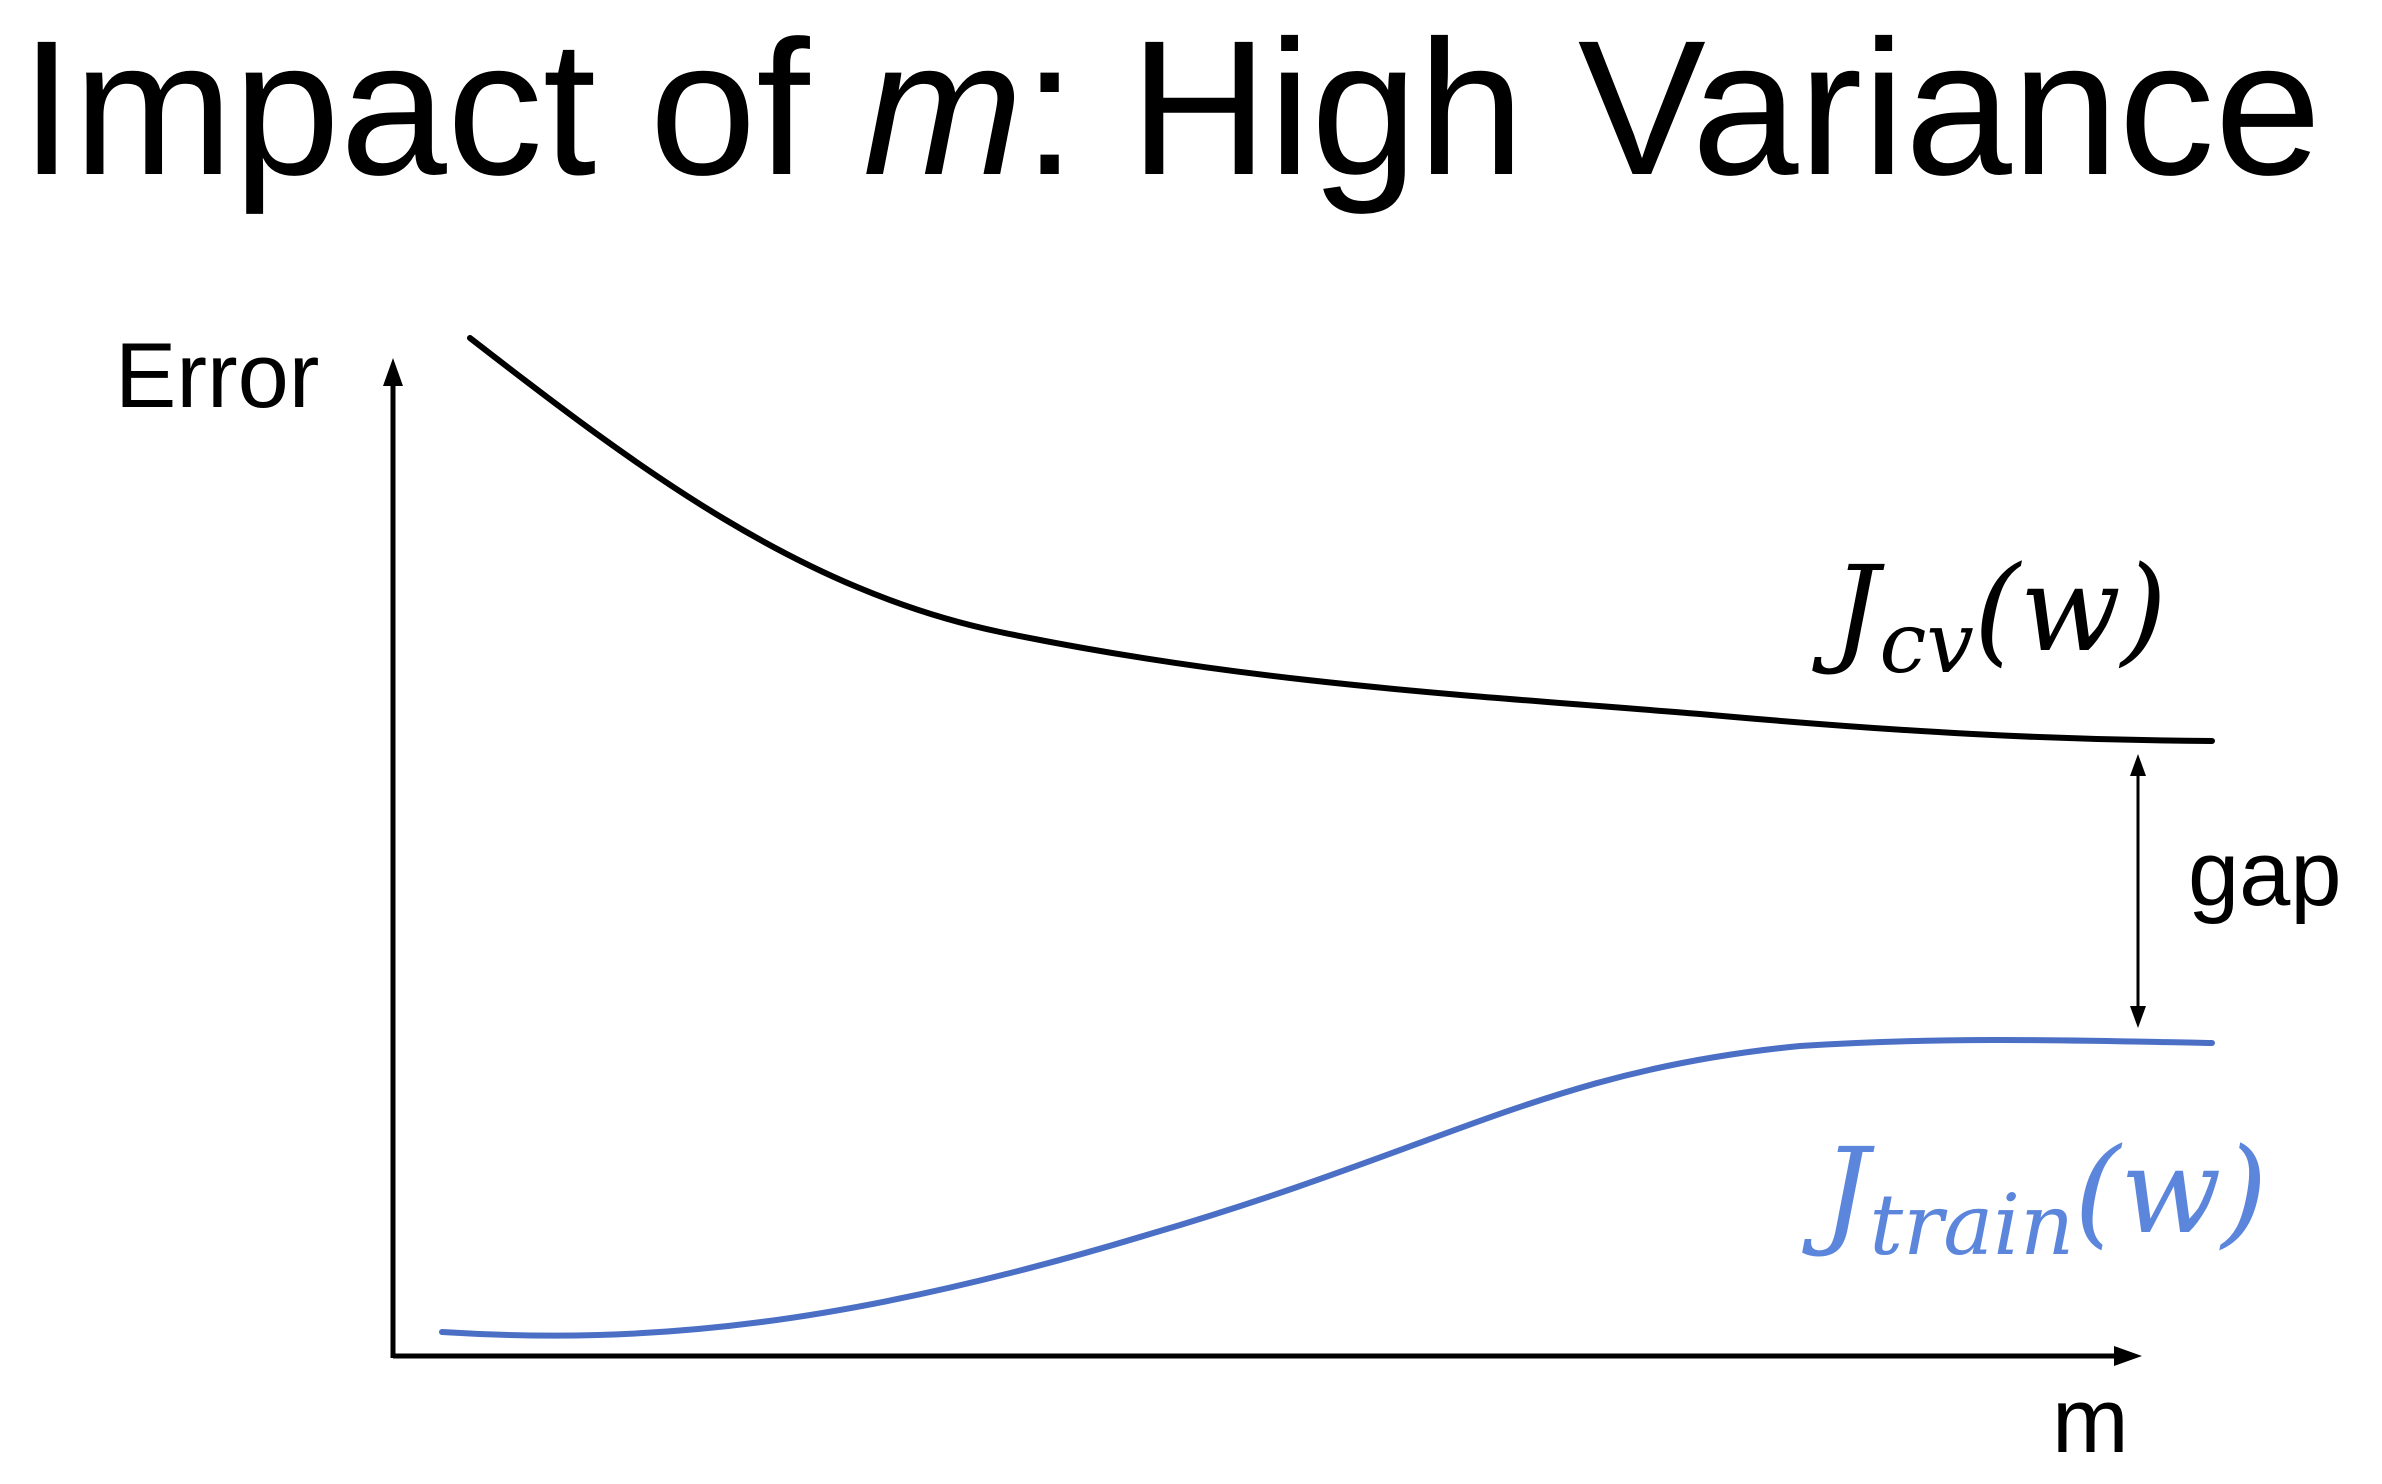 The height and width of the screenshot is (1484, 2382). I want to click on x-axis-arrowhead, so click(2128, 1356).